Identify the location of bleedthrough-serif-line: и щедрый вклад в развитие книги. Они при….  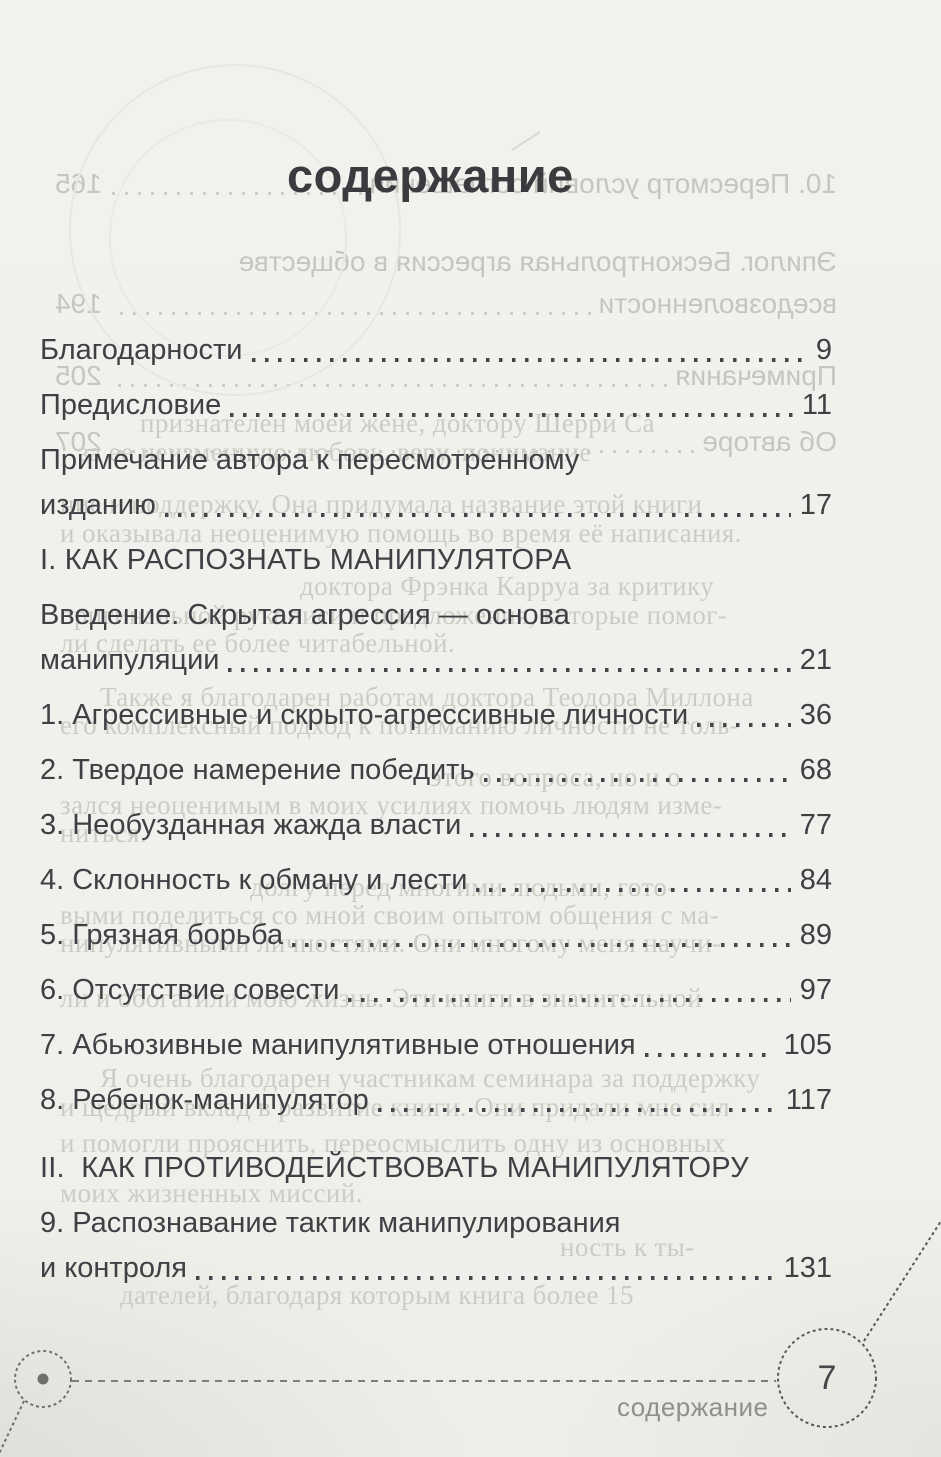
(395, 1107).